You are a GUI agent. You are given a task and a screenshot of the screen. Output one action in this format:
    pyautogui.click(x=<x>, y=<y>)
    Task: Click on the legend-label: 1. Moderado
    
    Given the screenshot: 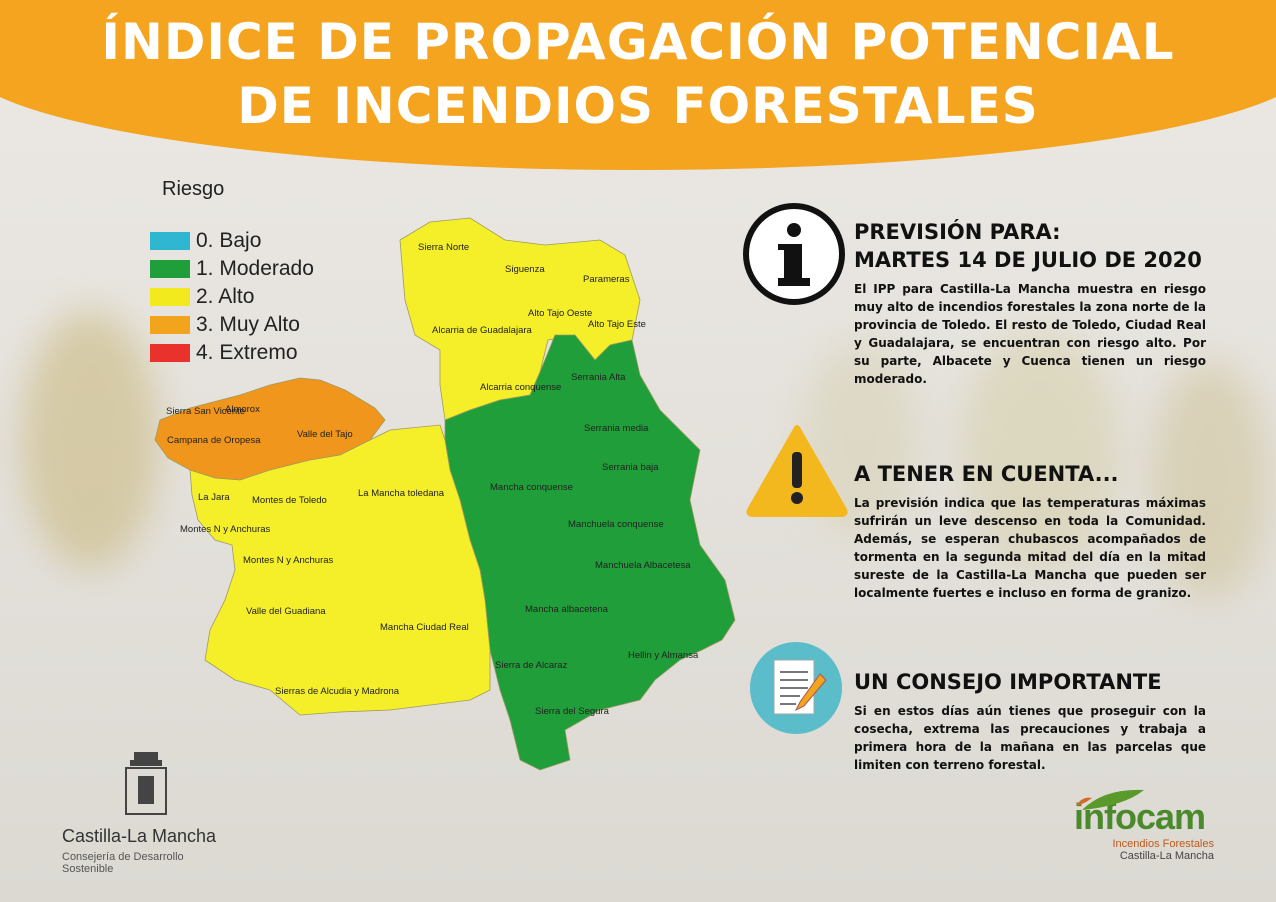 What is the action you would take?
    pyautogui.click(x=255, y=268)
    